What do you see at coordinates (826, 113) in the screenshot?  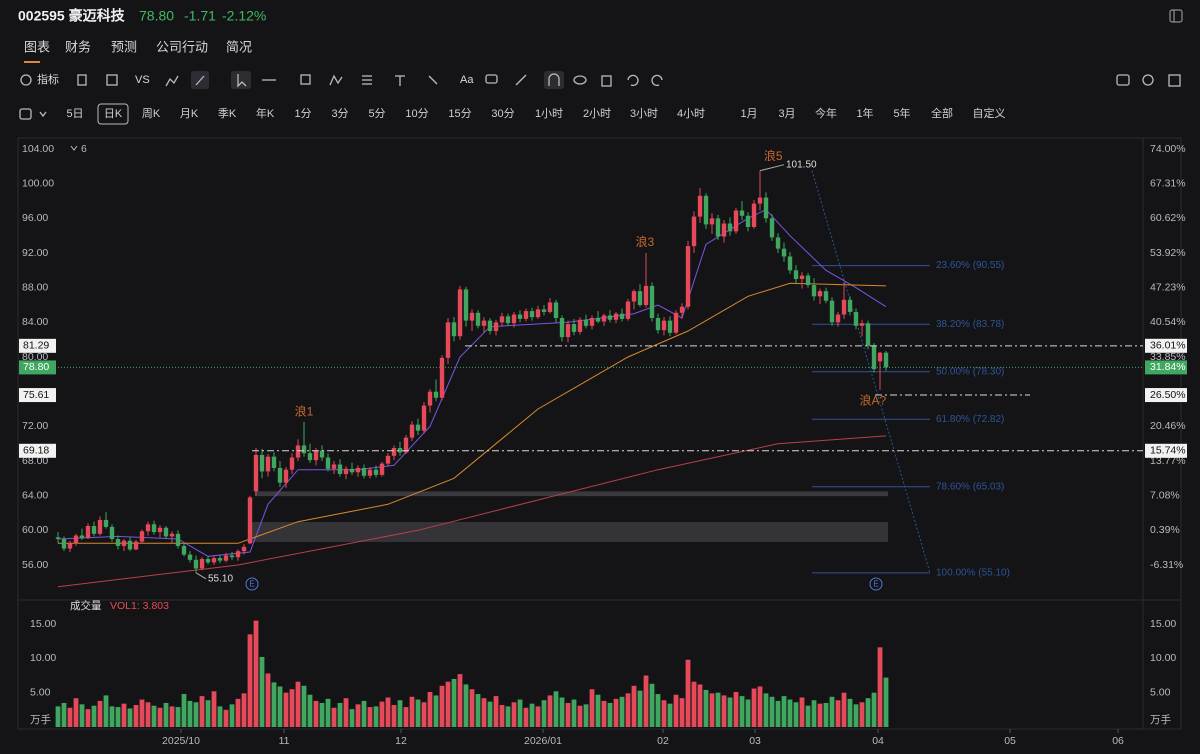 I see `interval-button: 今年` at bounding box center [826, 113].